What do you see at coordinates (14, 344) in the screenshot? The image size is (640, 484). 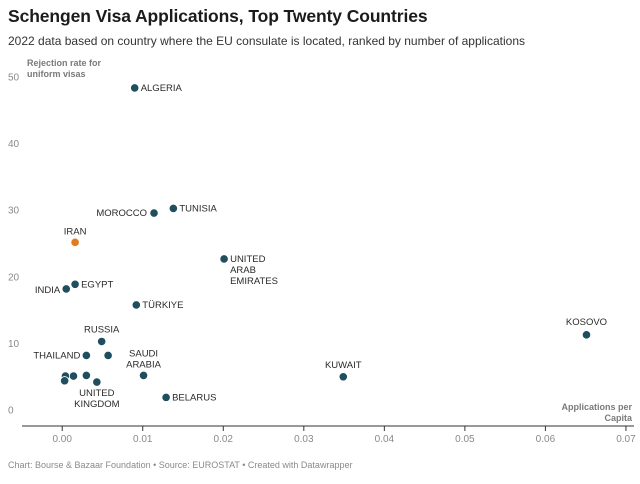 I see `y-tick-label: 10` at bounding box center [14, 344].